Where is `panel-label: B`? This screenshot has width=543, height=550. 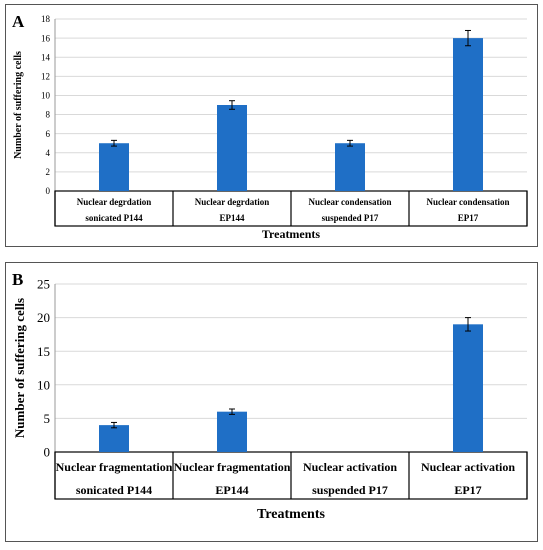 panel-label: B is located at coordinates (17, 279).